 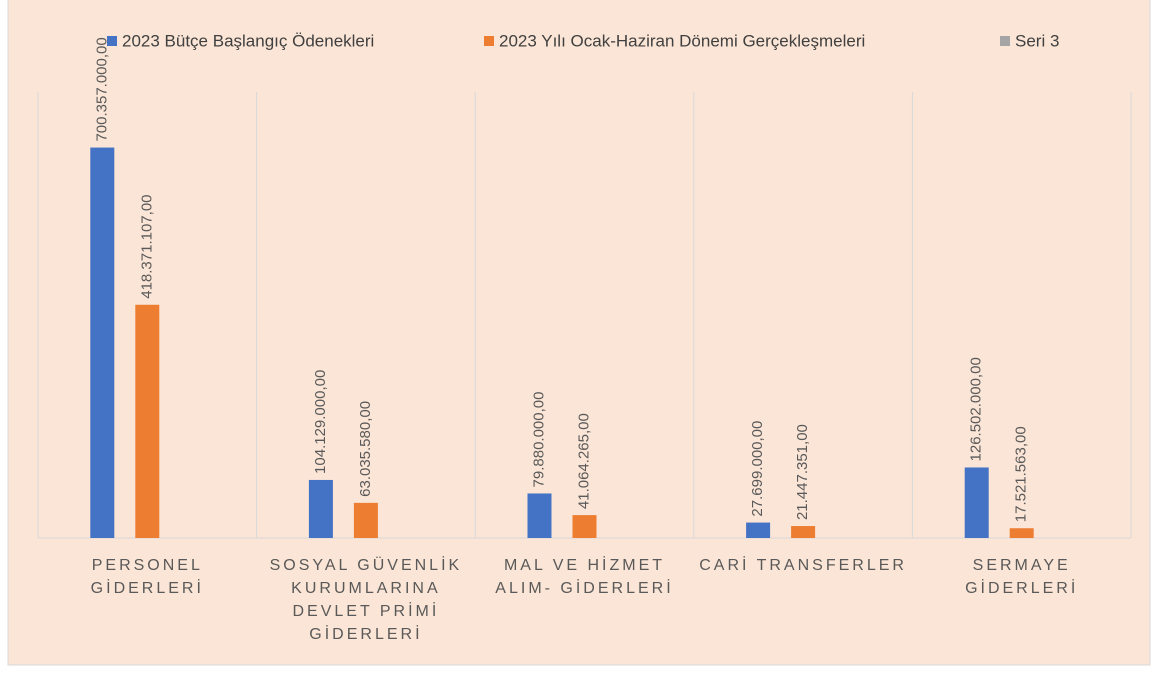 I want to click on x-tick-label: SERMAYE GİDERLERİ, so click(x=1022, y=577).